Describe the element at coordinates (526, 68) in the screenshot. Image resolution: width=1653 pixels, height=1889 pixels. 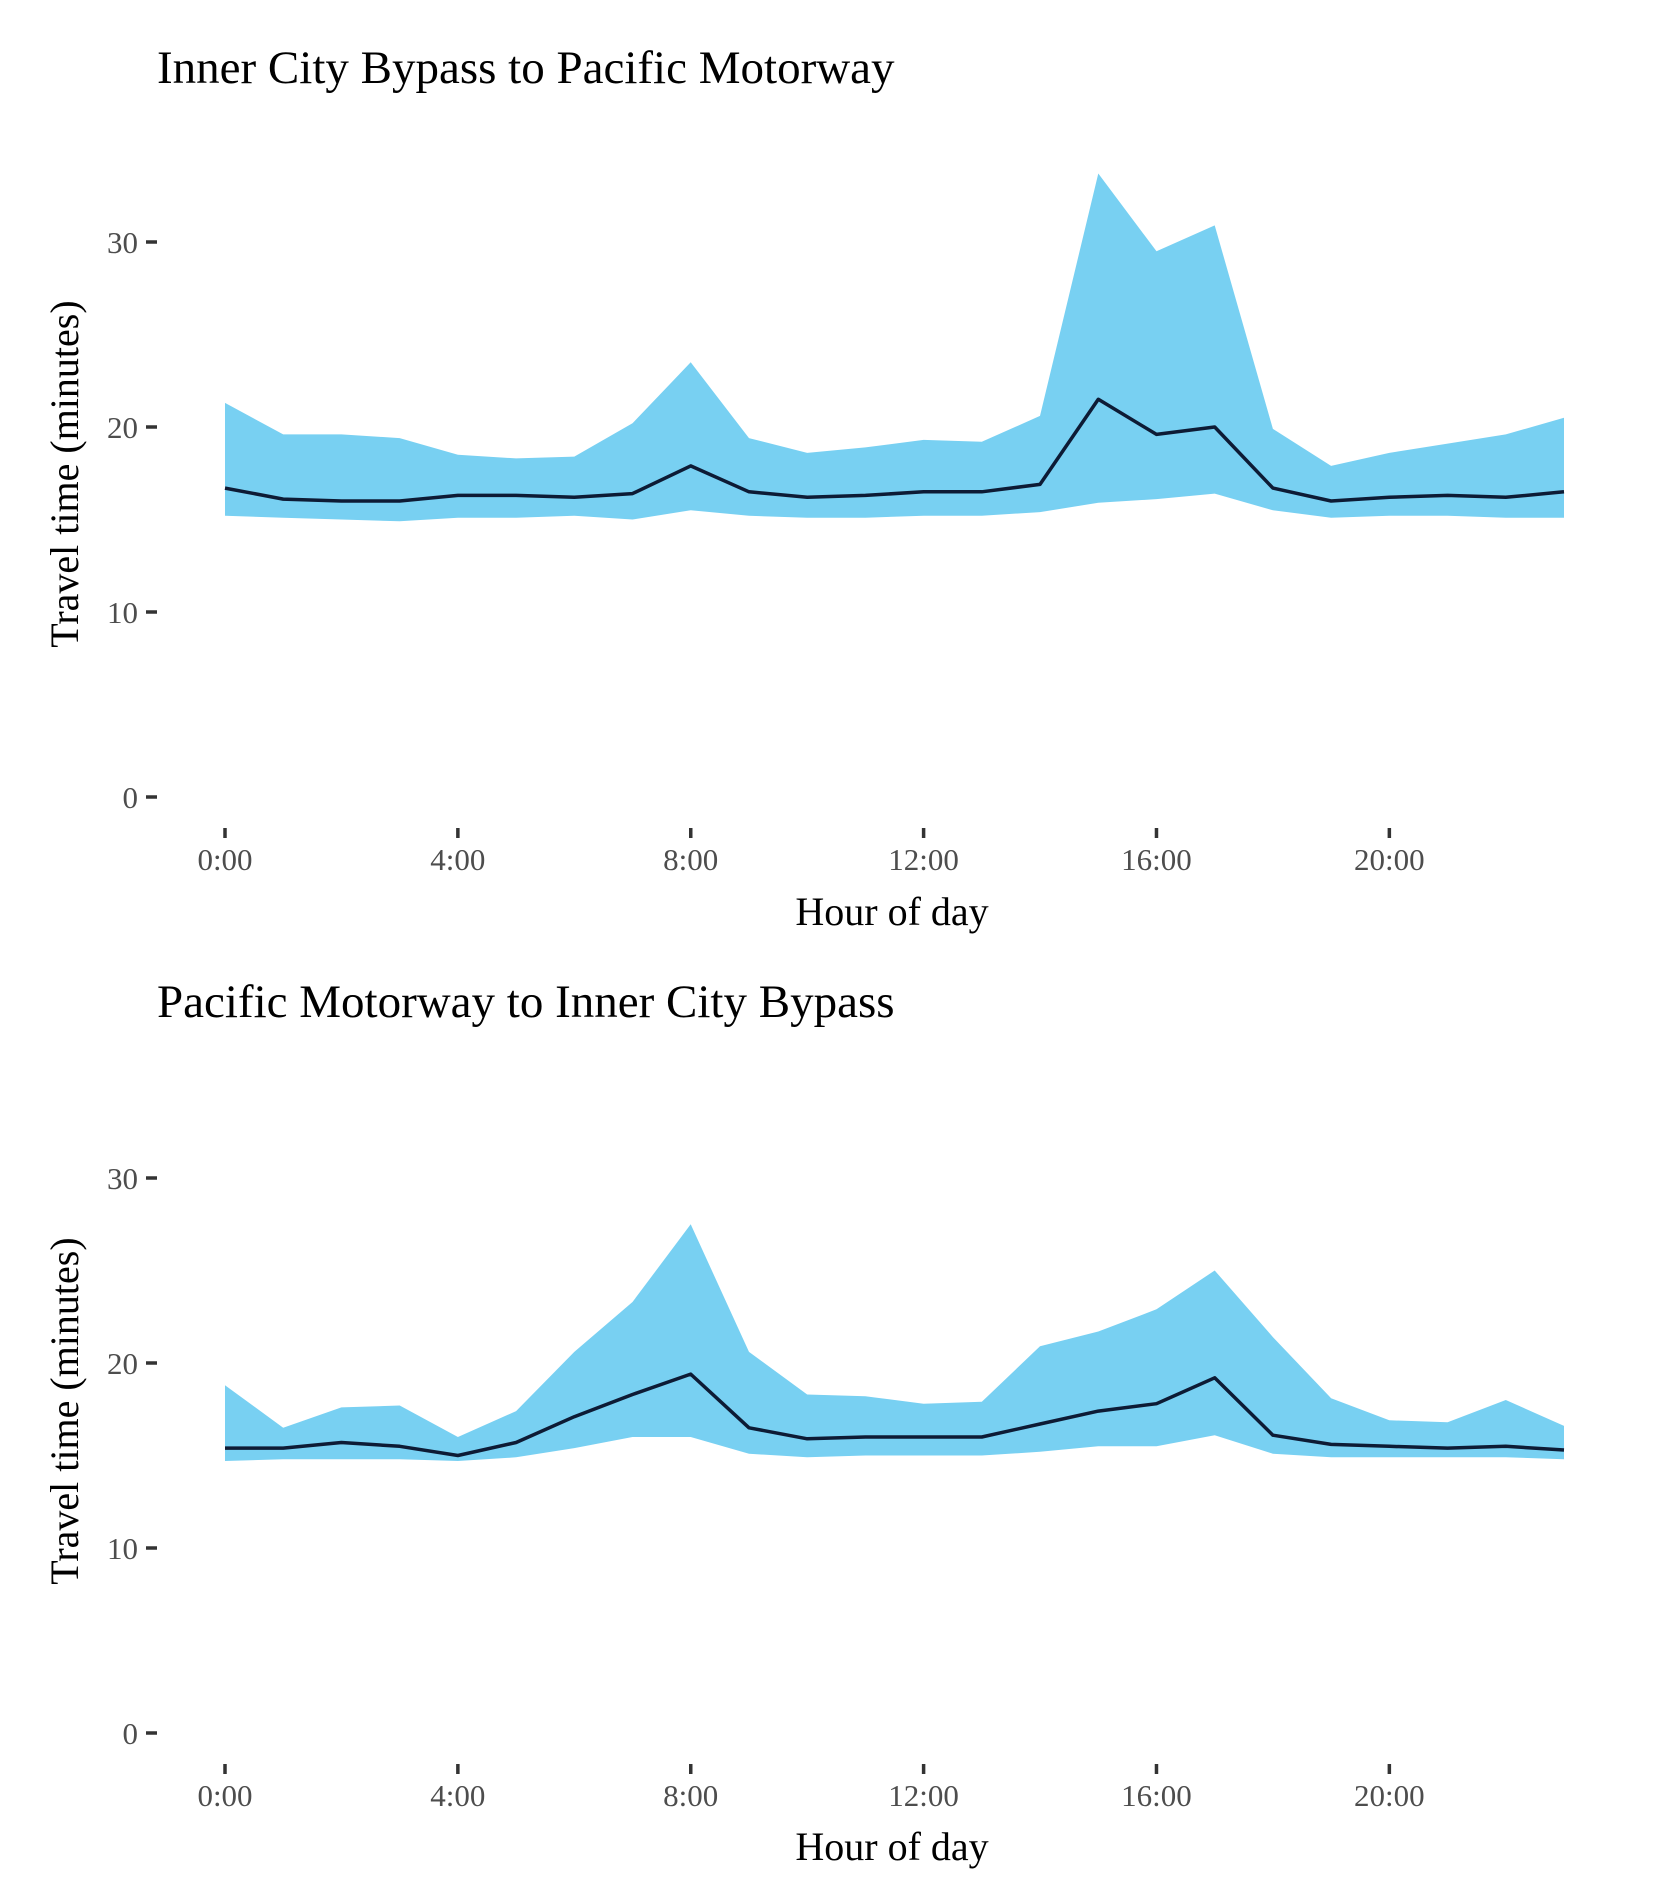
I see `chart-title: Inner City Bypass to Pacific Motorway` at that location.